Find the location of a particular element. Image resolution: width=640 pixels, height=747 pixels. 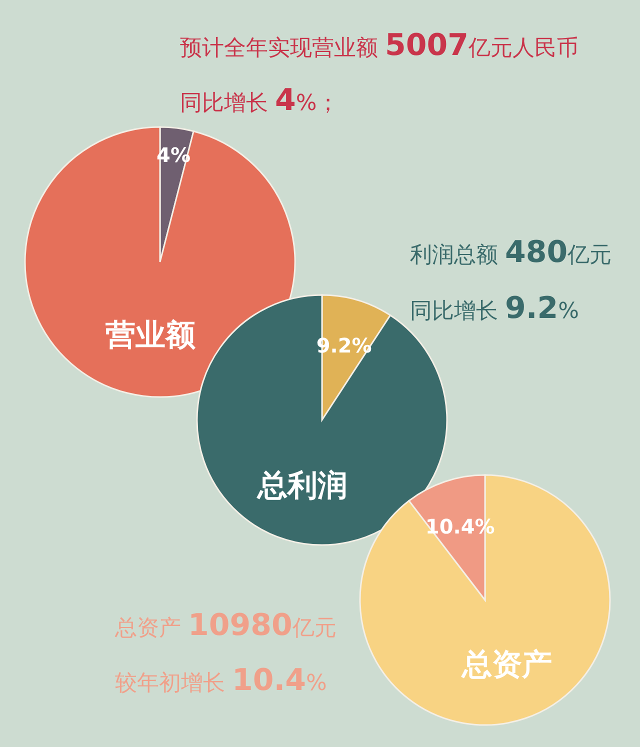

slice-label: 营业额 is located at coordinates (151, 336).